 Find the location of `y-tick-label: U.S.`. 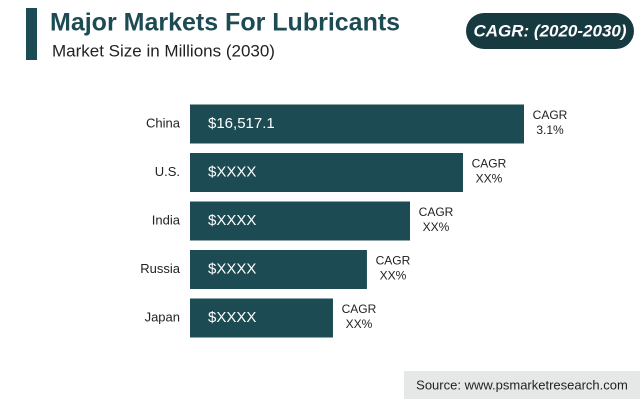

y-tick-label: U.S. is located at coordinates (167, 171).